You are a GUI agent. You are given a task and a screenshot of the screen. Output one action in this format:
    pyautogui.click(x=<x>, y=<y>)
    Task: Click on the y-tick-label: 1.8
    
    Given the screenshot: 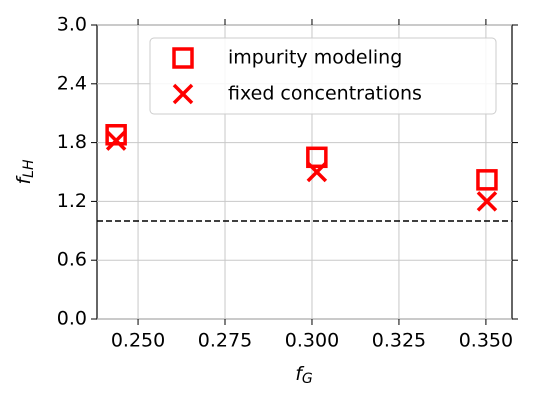 What is the action you would take?
    pyautogui.click(x=72, y=142)
    